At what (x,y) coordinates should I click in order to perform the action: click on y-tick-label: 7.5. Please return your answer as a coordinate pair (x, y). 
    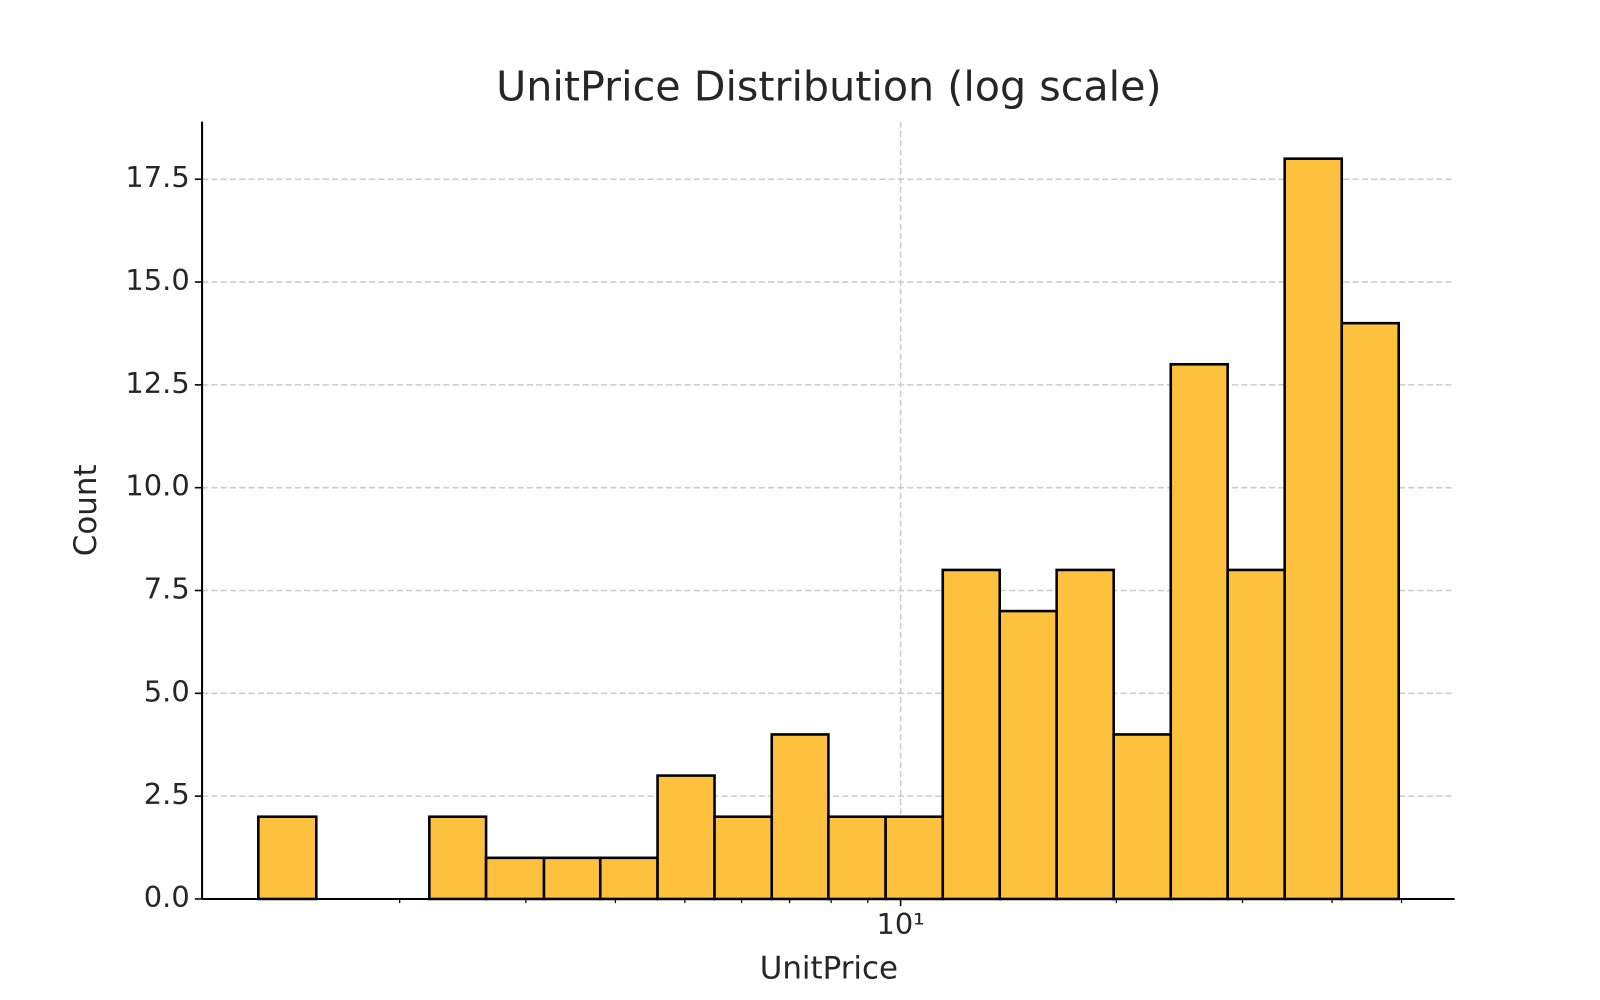
    Looking at the image, I should click on (167, 589).